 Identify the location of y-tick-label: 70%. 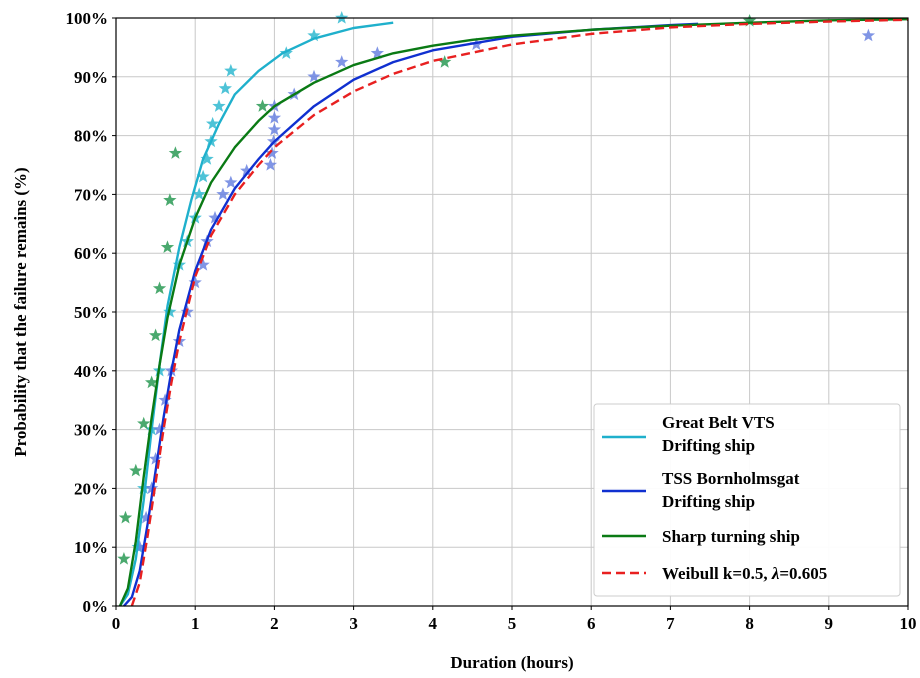
(91, 194).